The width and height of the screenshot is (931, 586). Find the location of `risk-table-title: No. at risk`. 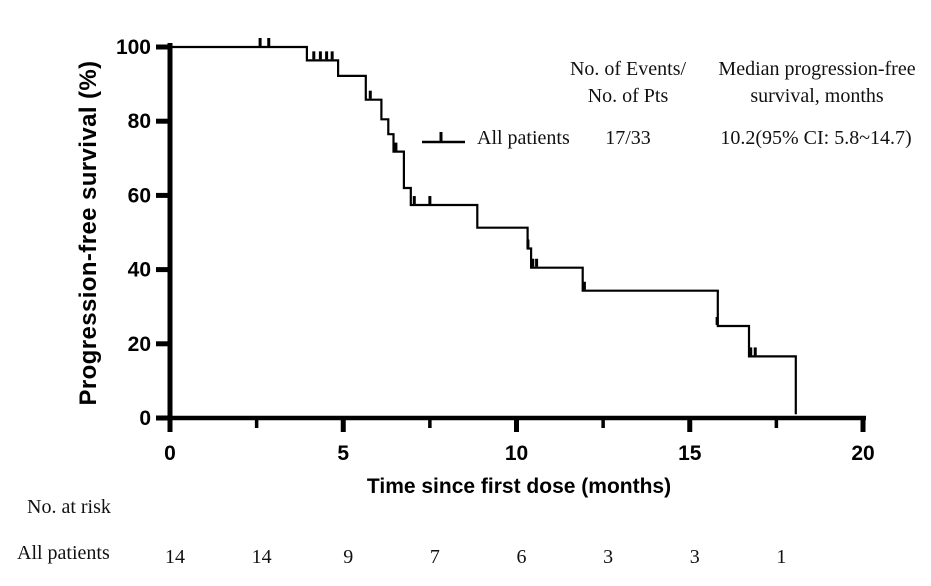

risk-table-title: No. at risk is located at coordinates (69, 507).